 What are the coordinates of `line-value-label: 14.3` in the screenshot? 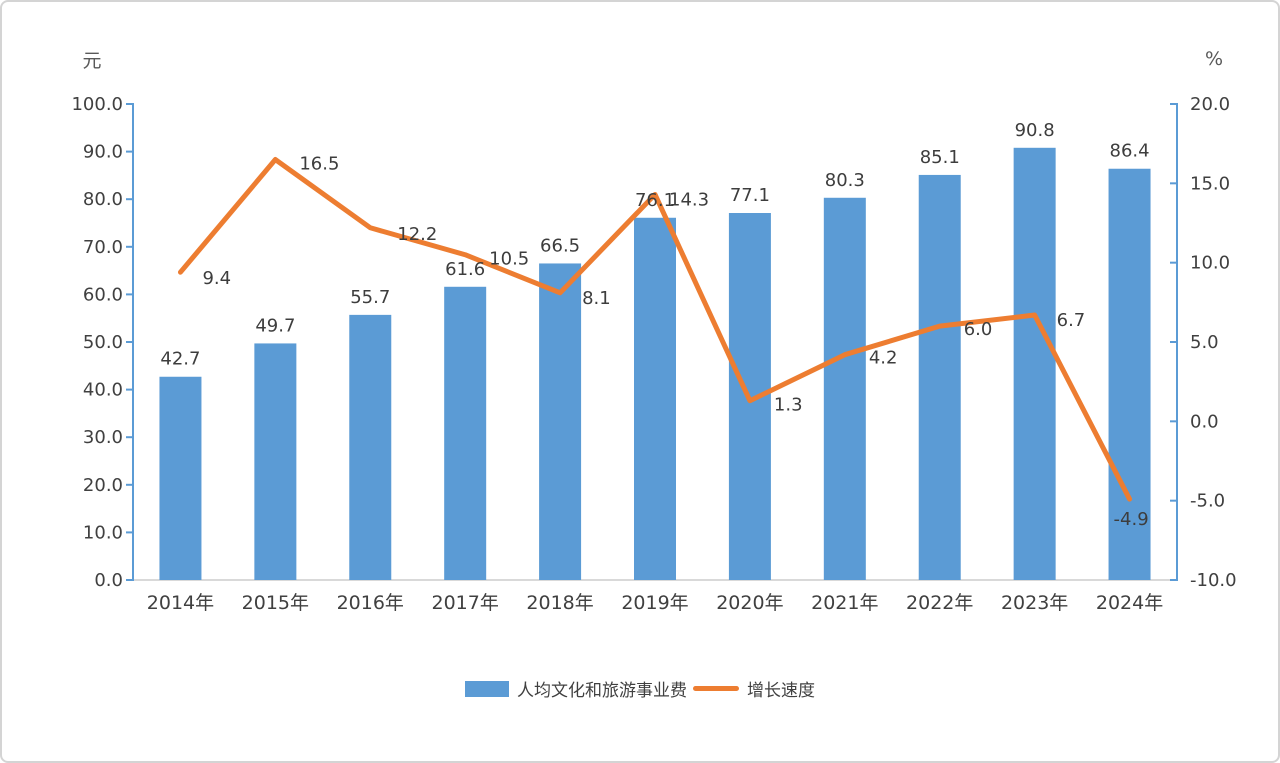 It's located at (689, 199).